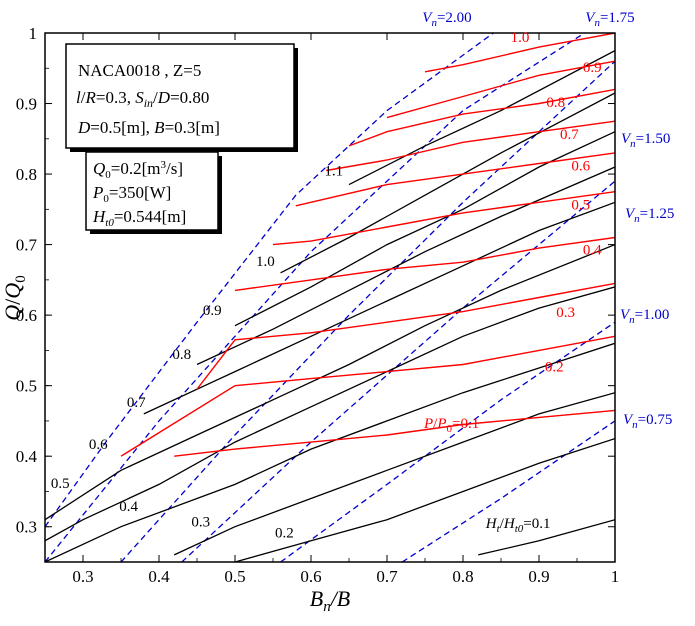  What do you see at coordinates (387, 576) in the screenshot?
I see `x-tick-label: 0.7` at bounding box center [387, 576].